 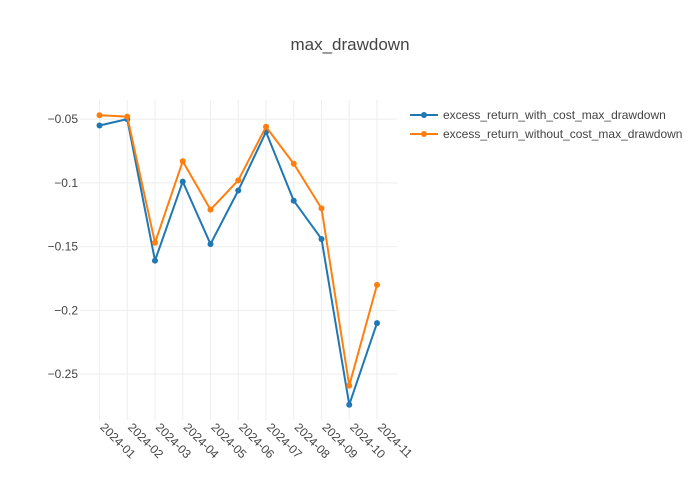 I want to click on y-axis-ticks: −0.05 −0.1 −0.15 −0.2 −0.25, so click(x=63, y=246).